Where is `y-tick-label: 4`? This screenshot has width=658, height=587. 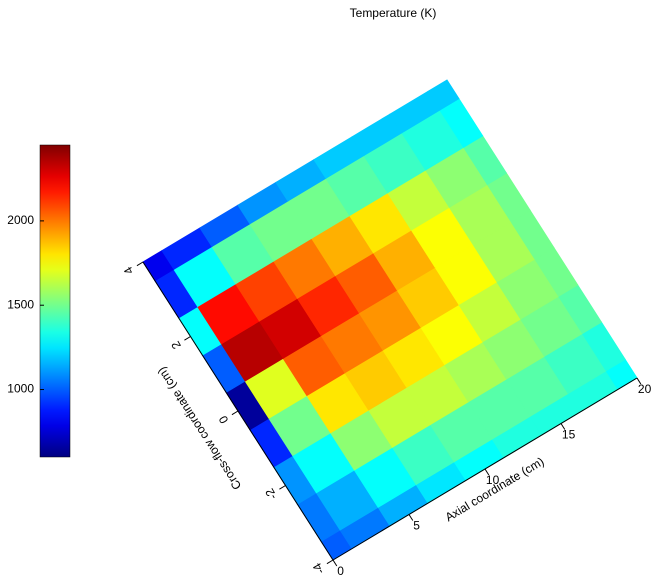
y-tick-label: 4 is located at coordinates (129, 270).